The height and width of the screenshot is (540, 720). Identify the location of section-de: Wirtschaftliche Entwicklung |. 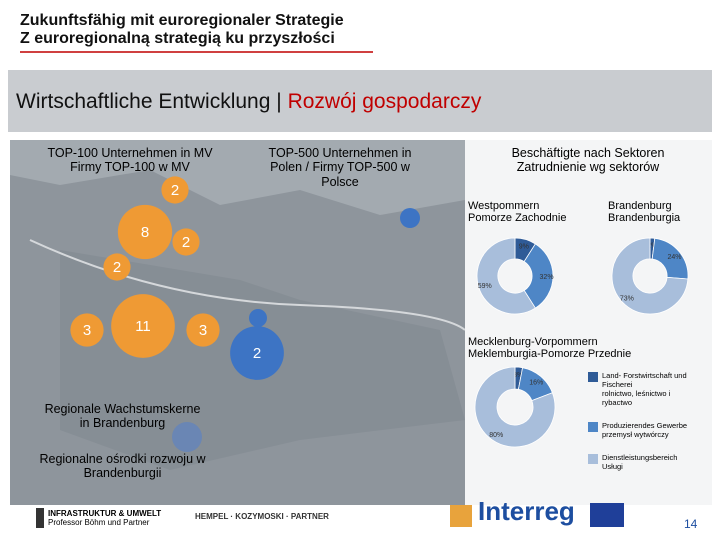
(149, 101).